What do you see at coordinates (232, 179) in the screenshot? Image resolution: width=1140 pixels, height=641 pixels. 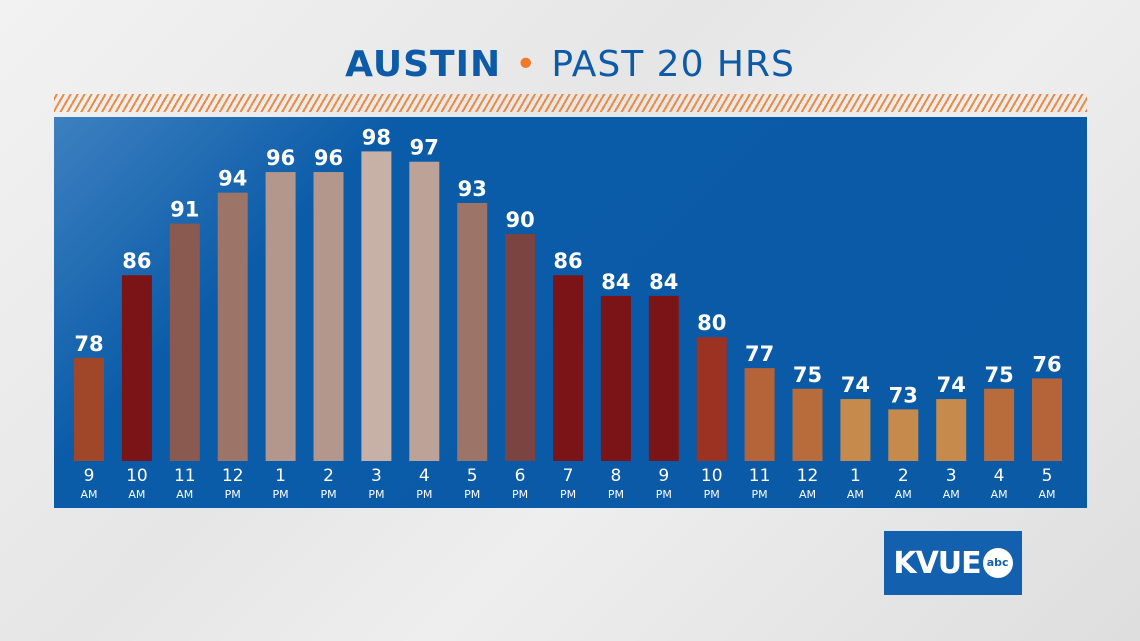 I see `data-label: 94` at bounding box center [232, 179].